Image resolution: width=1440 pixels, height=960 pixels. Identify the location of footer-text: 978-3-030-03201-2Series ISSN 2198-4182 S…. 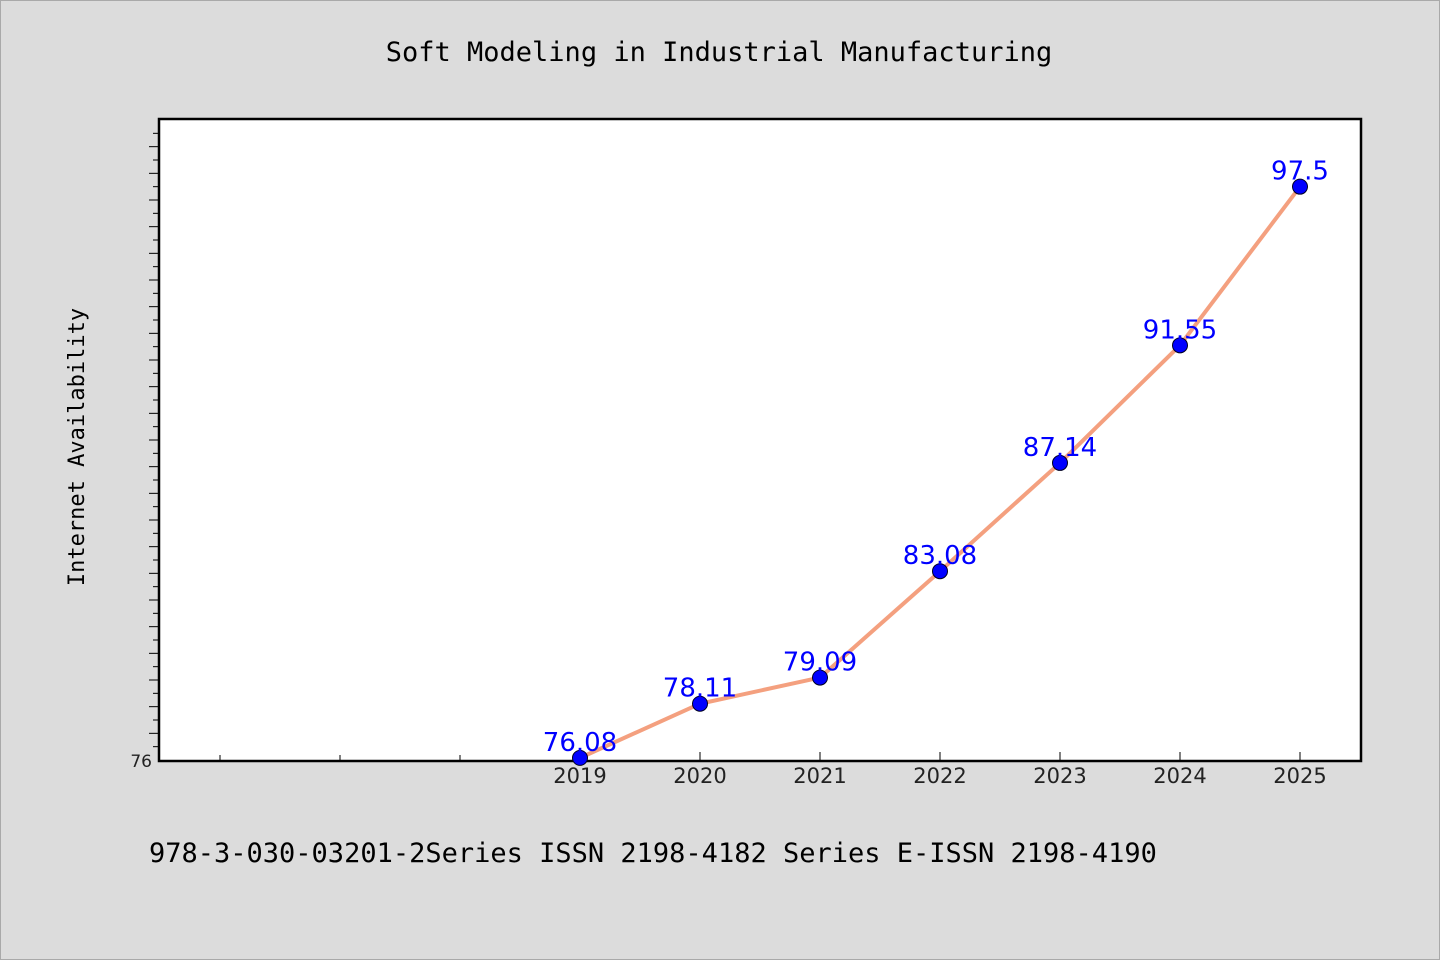
(653, 853).